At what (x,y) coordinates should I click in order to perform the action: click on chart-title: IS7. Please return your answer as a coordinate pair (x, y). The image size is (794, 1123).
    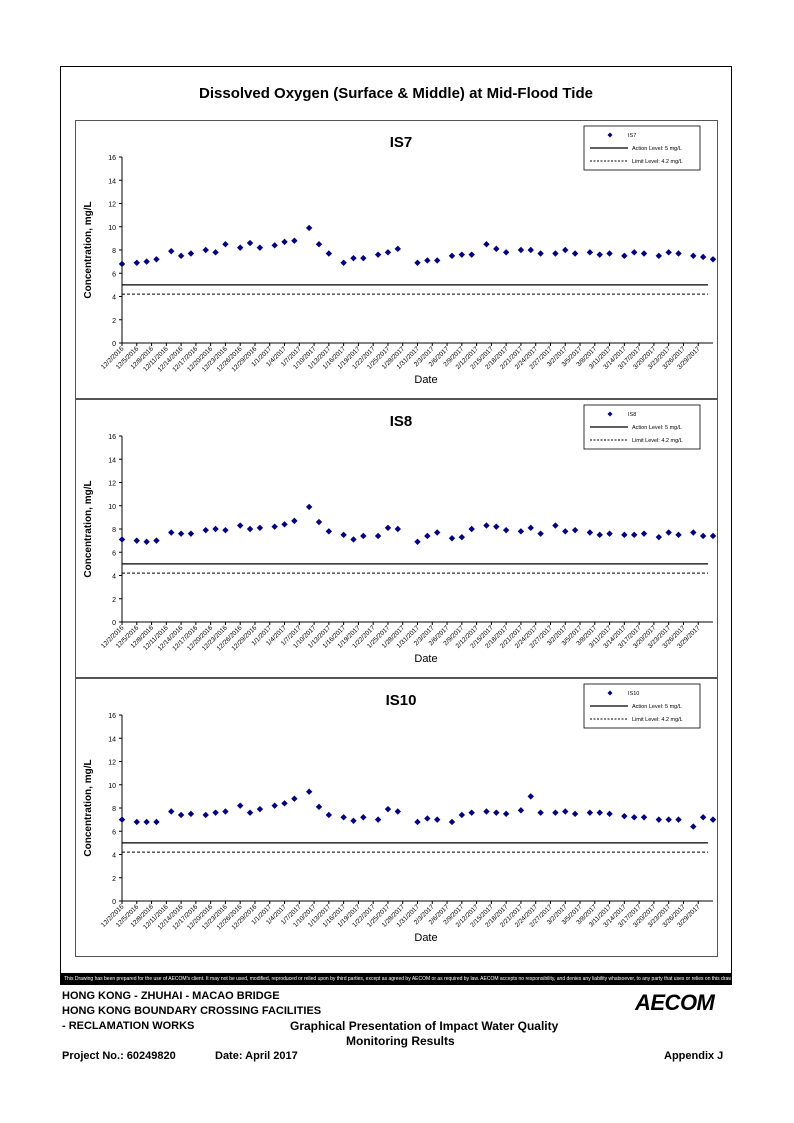
    Looking at the image, I should click on (401, 142).